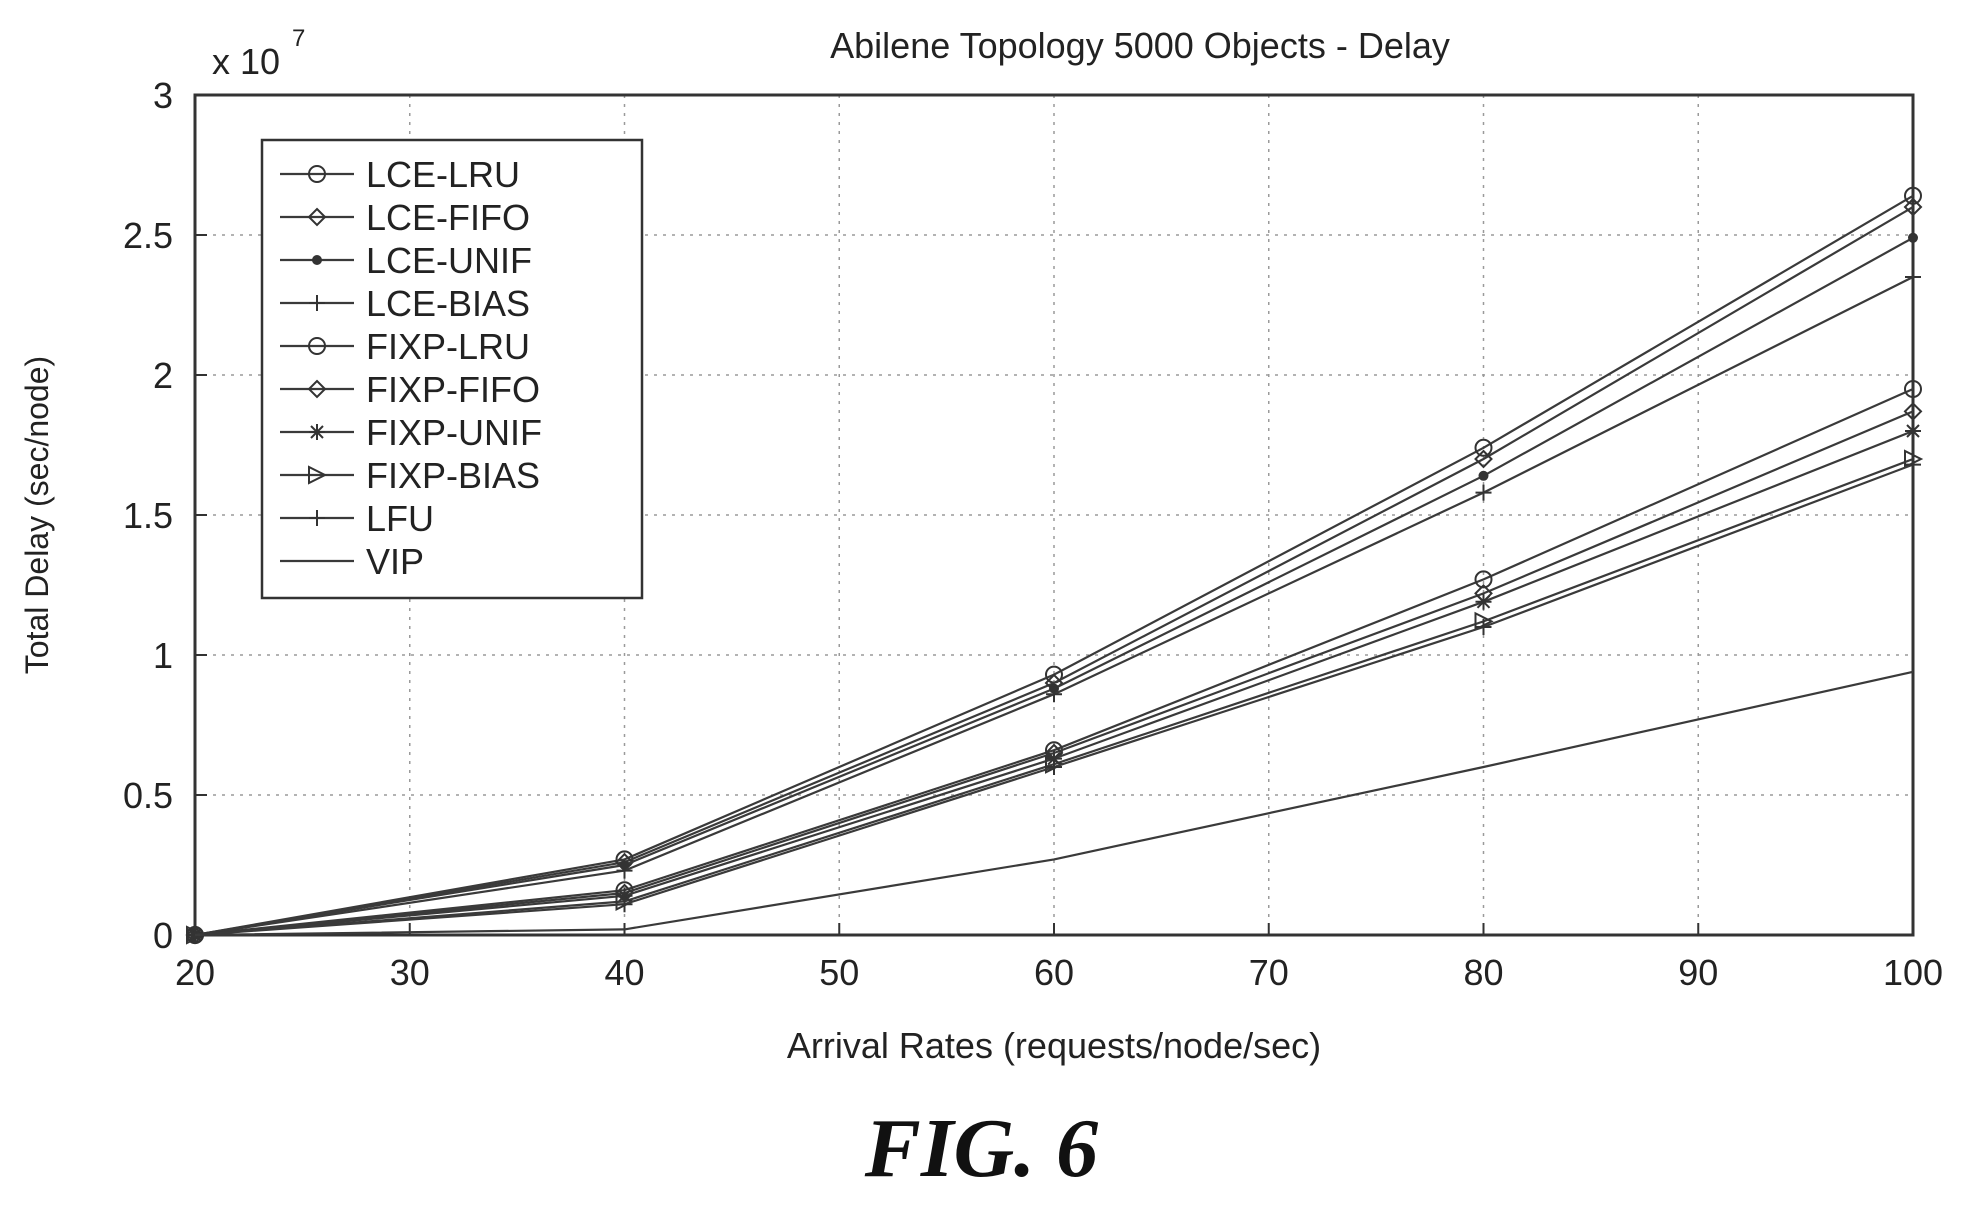 The width and height of the screenshot is (1963, 1206). What do you see at coordinates (448, 303) in the screenshot?
I see `legend-label: LCE-BIAS` at bounding box center [448, 303].